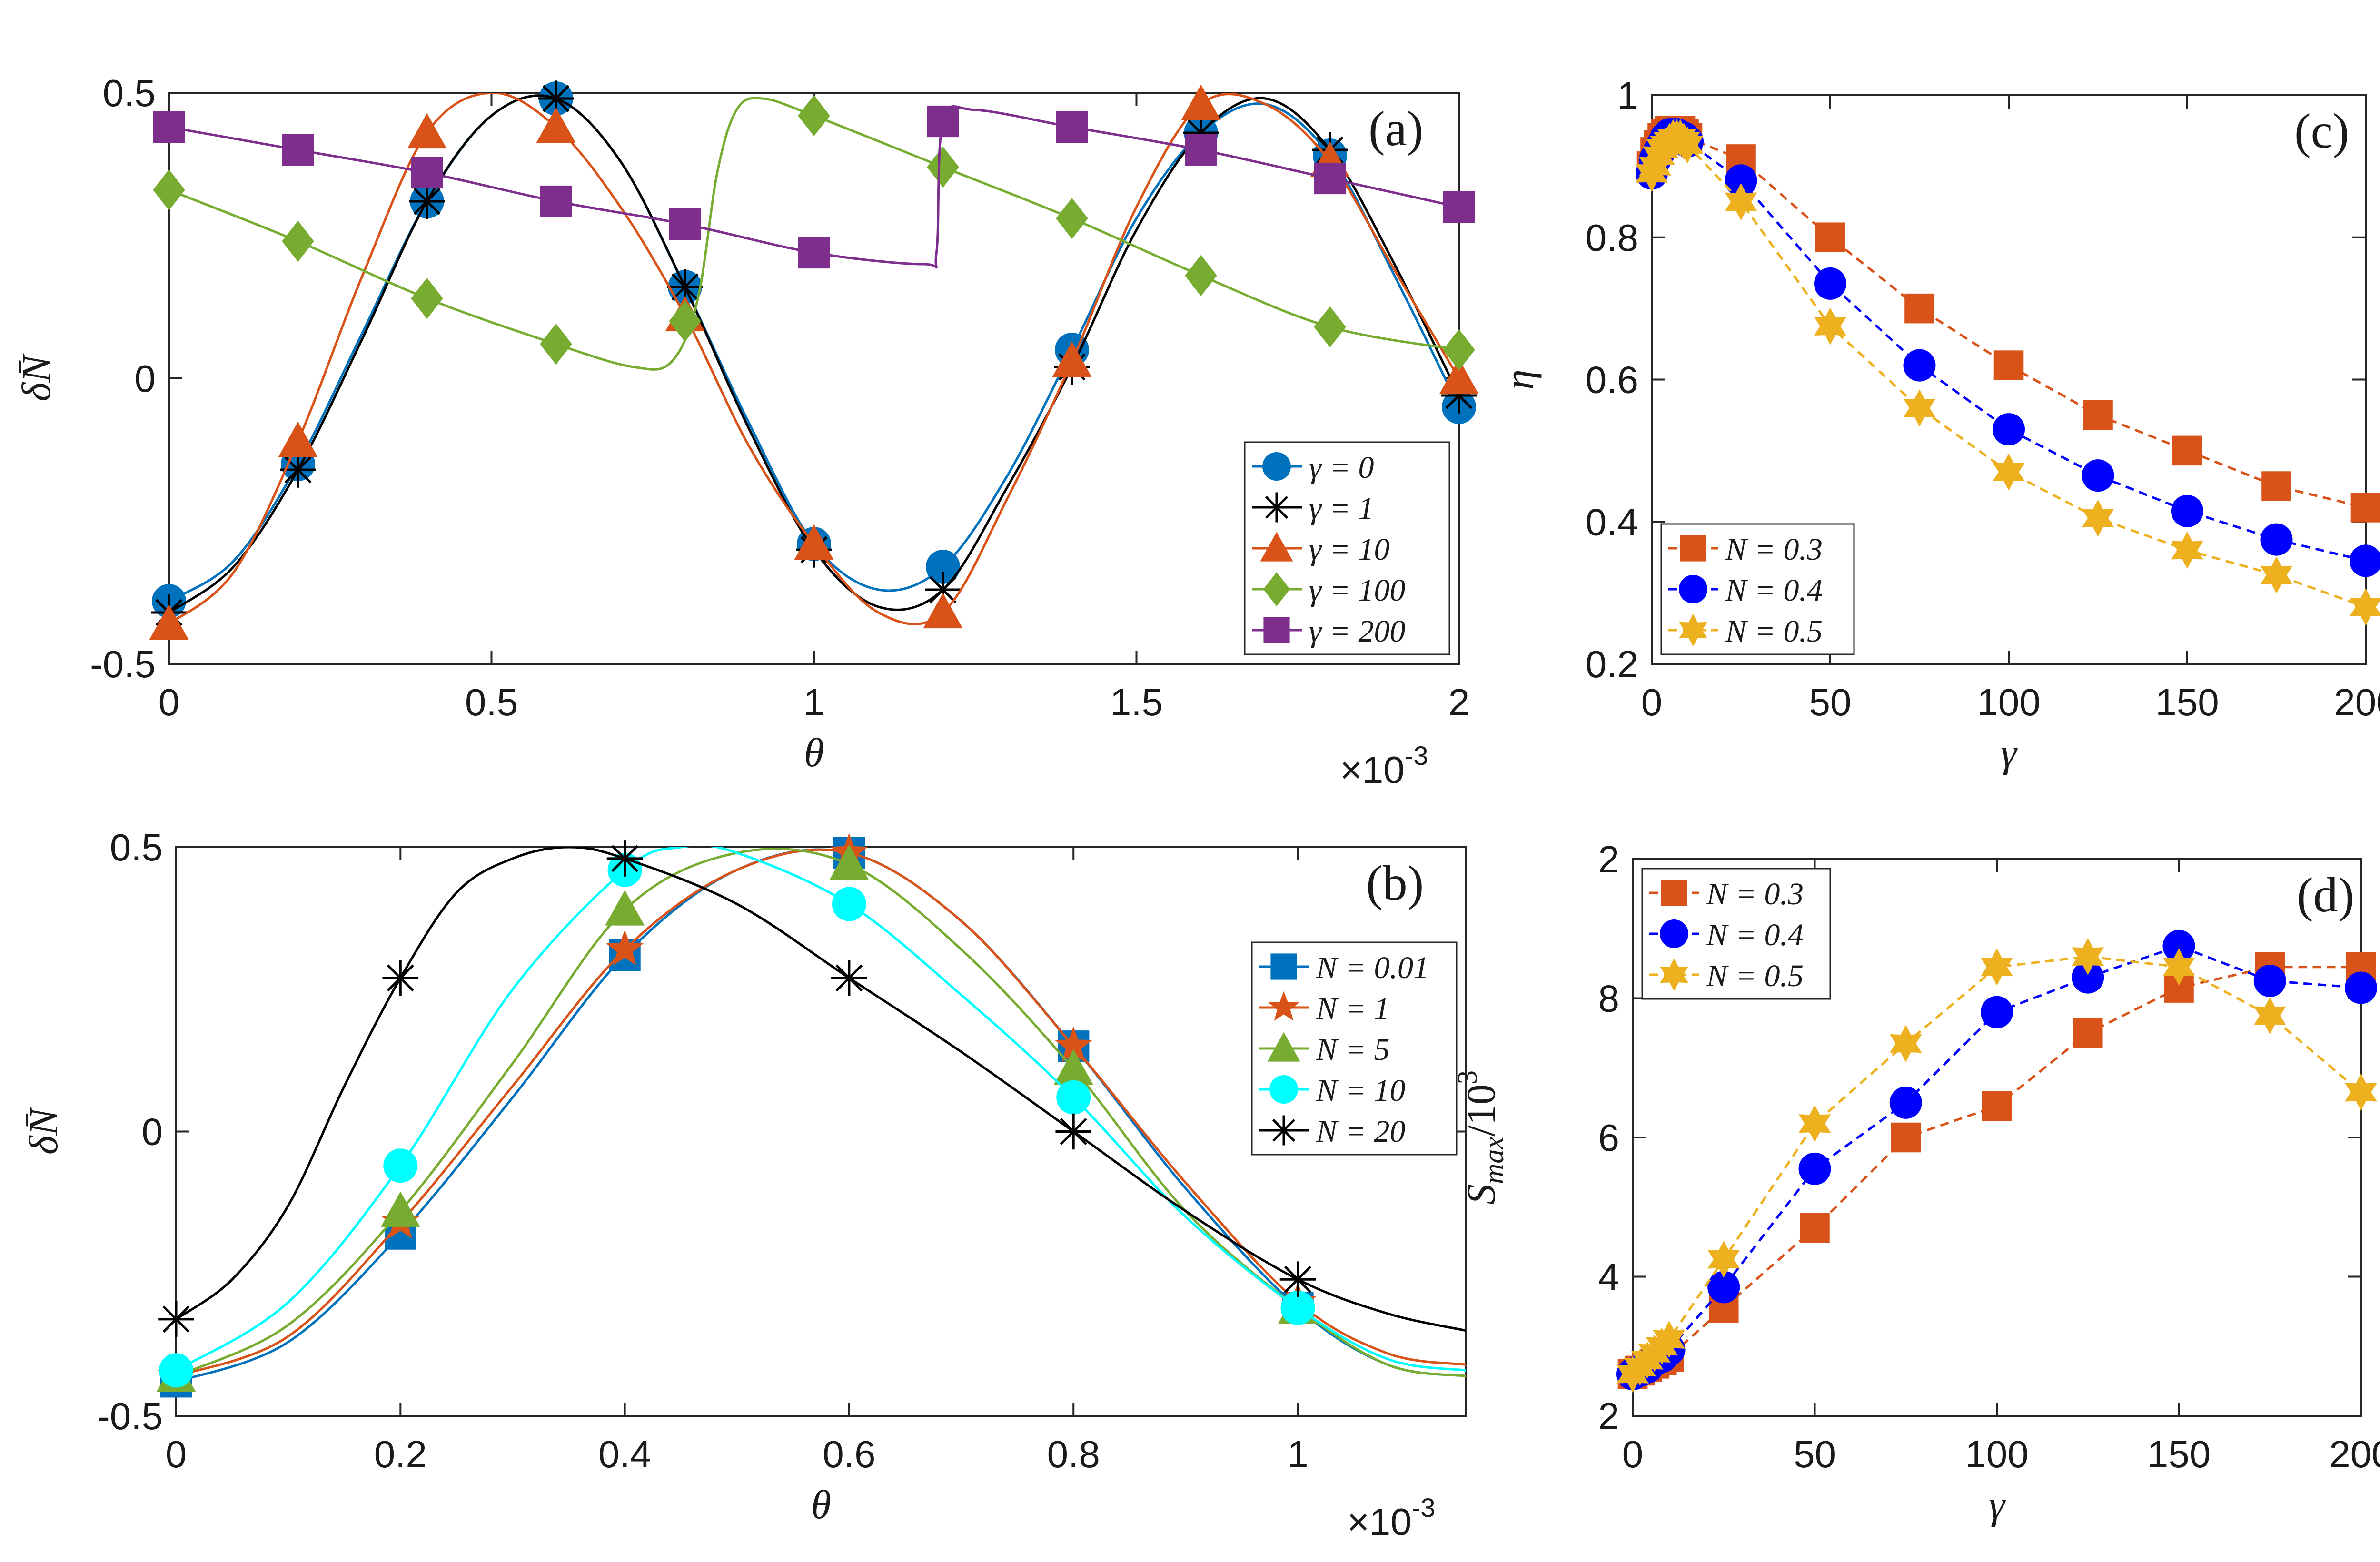 The image size is (2380, 1562). What do you see at coordinates (1395, 128) in the screenshot?
I see `panel-label: (a)` at bounding box center [1395, 128].